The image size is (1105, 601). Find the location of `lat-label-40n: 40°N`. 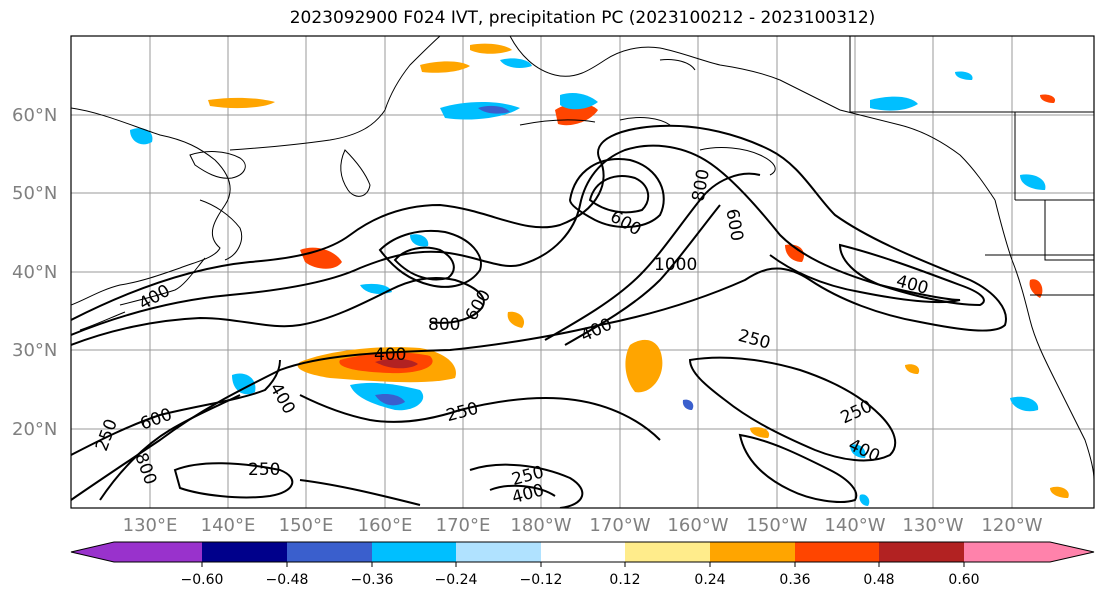

lat-label-40n: 40°N is located at coordinates (34, 272).